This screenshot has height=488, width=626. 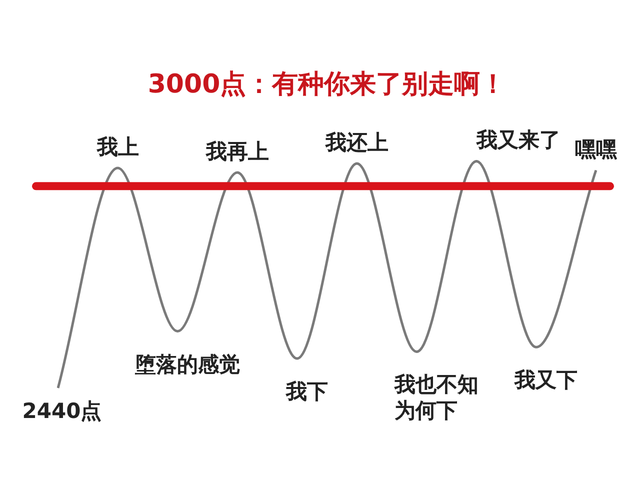 What do you see at coordinates (517, 140) in the screenshot?
I see `text: 我又来了` at bounding box center [517, 140].